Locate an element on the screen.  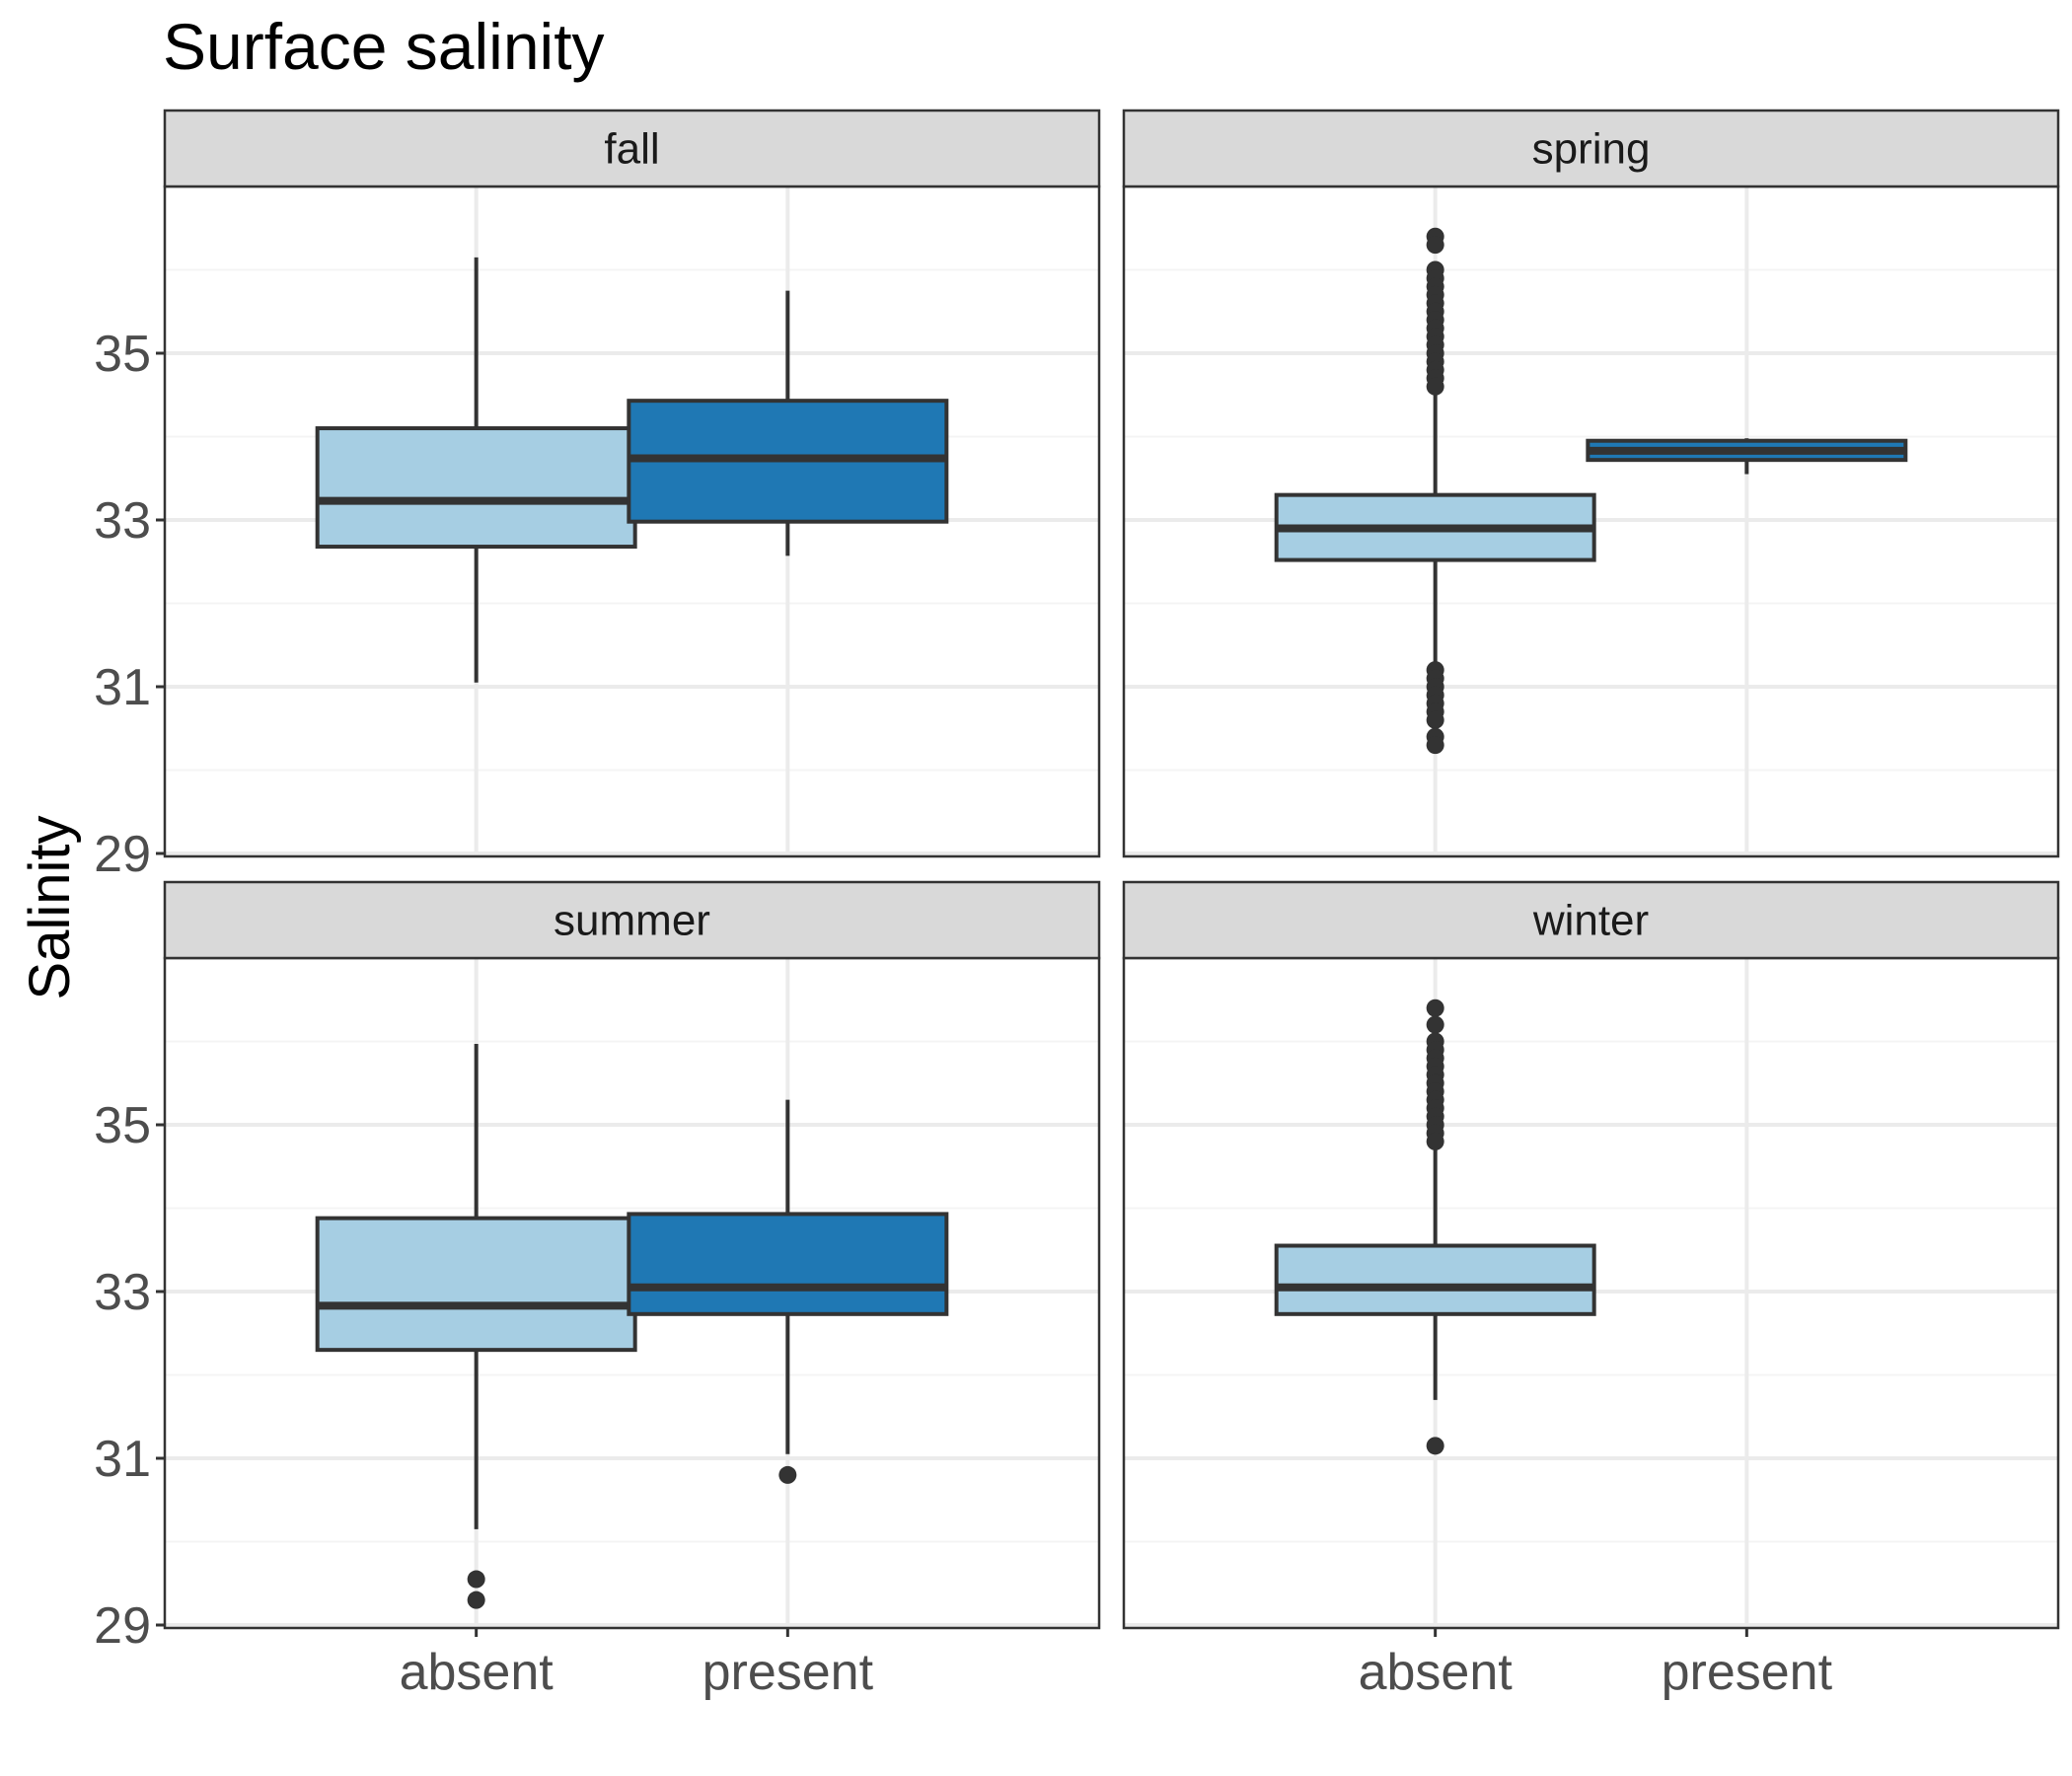
y-axis-label: Salinity is located at coordinates (50, 908).